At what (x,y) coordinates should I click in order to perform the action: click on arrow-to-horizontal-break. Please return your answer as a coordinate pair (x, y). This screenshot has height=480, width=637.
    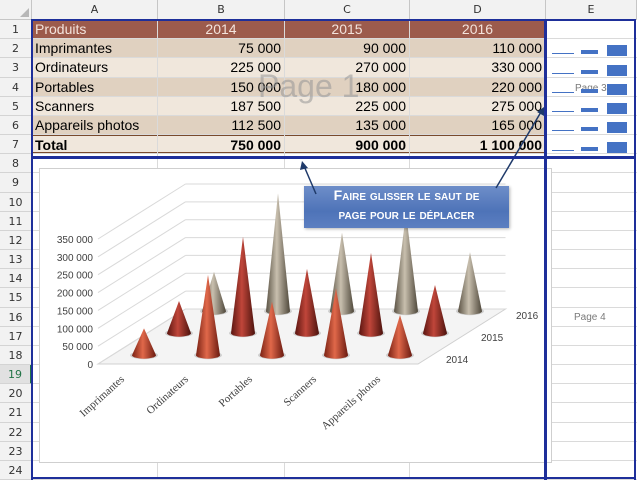
    Looking at the image, I should click on (518, 150).